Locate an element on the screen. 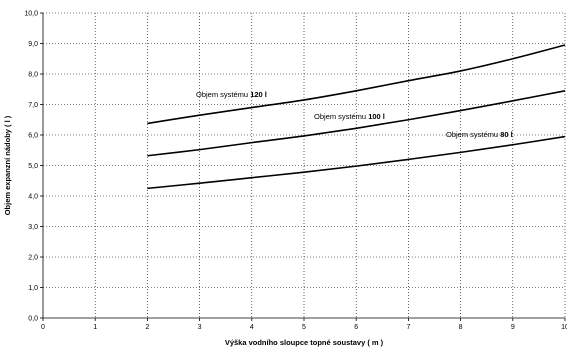 The width and height of the screenshot is (567, 347). y-tick-label: 7,0 is located at coordinates (33, 105).